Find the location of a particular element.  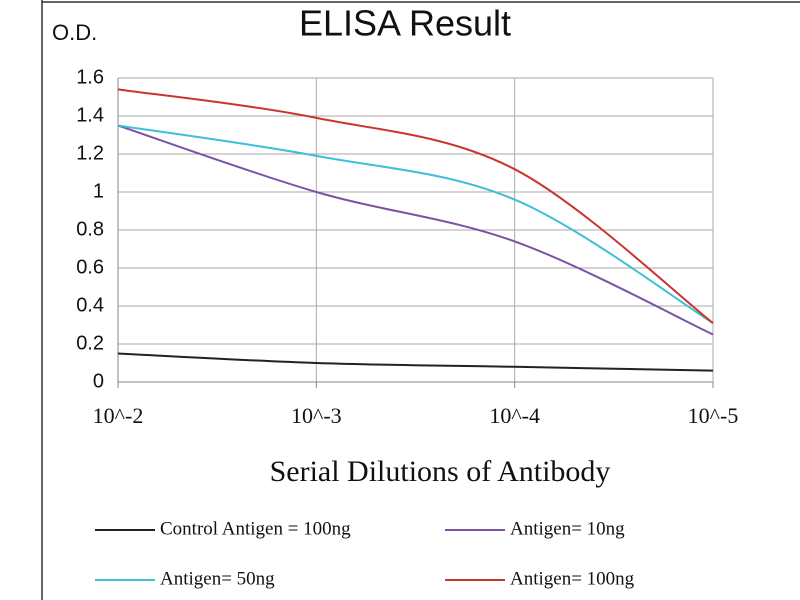

x-axis-label: Serial Dilutions of Antibody is located at coordinates (440, 471).